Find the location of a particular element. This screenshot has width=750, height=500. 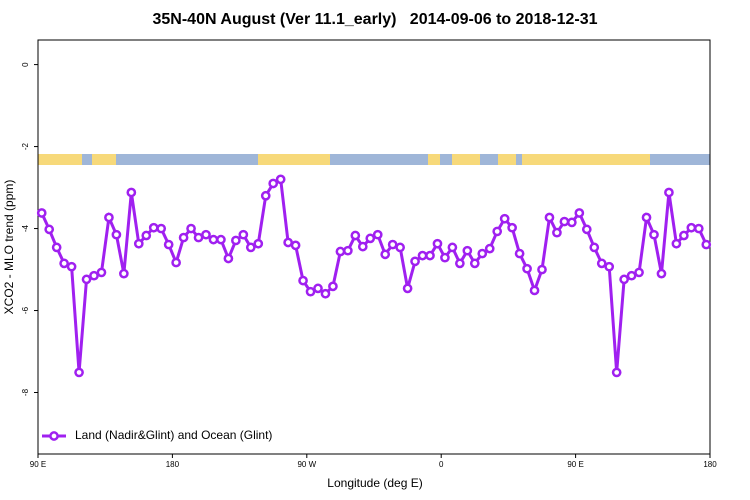

y-tick-label: -4 is located at coordinates (25, 228).